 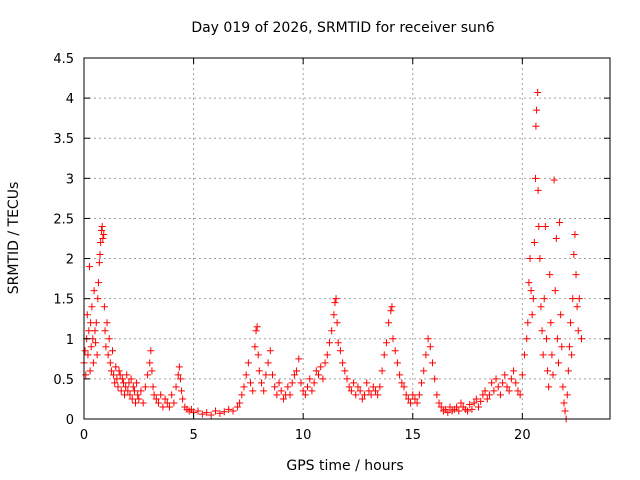 I want to click on y-tick-label: 3.5, so click(x=63, y=139).